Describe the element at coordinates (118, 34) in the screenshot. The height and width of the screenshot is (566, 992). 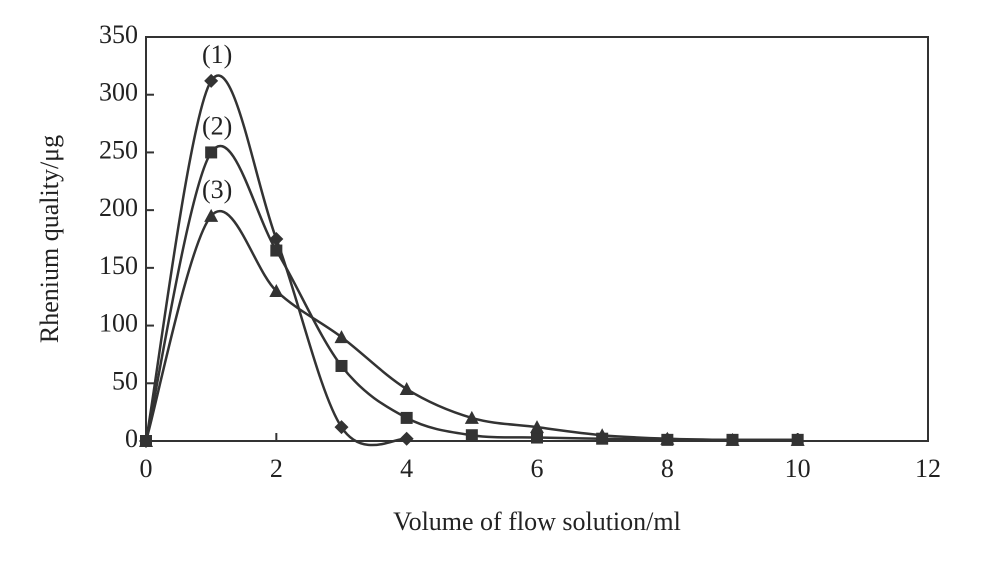
I see `y-tick-label: 350` at that location.